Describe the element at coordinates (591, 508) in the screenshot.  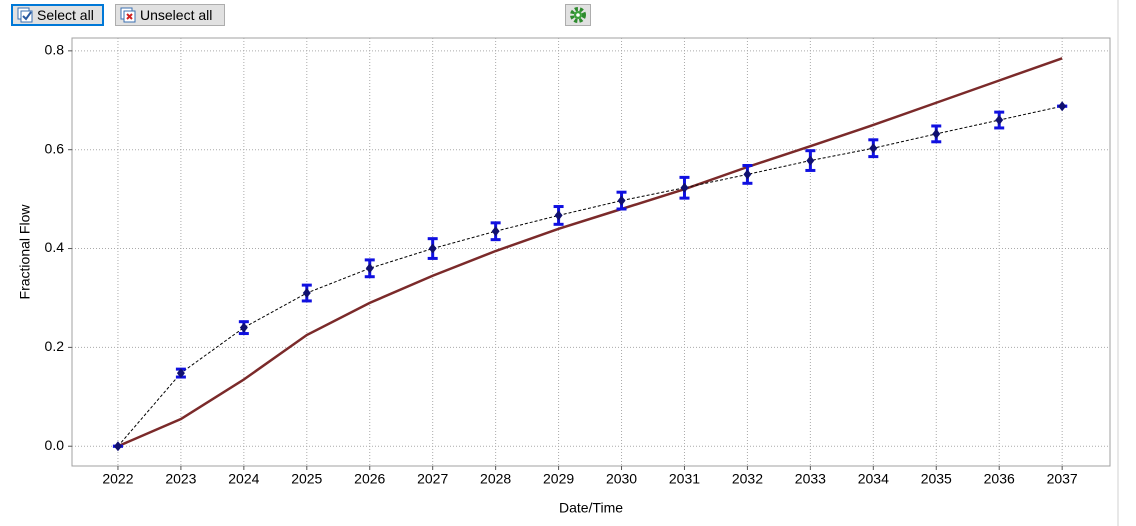
I see `x-axis-label: Date/Time` at that location.